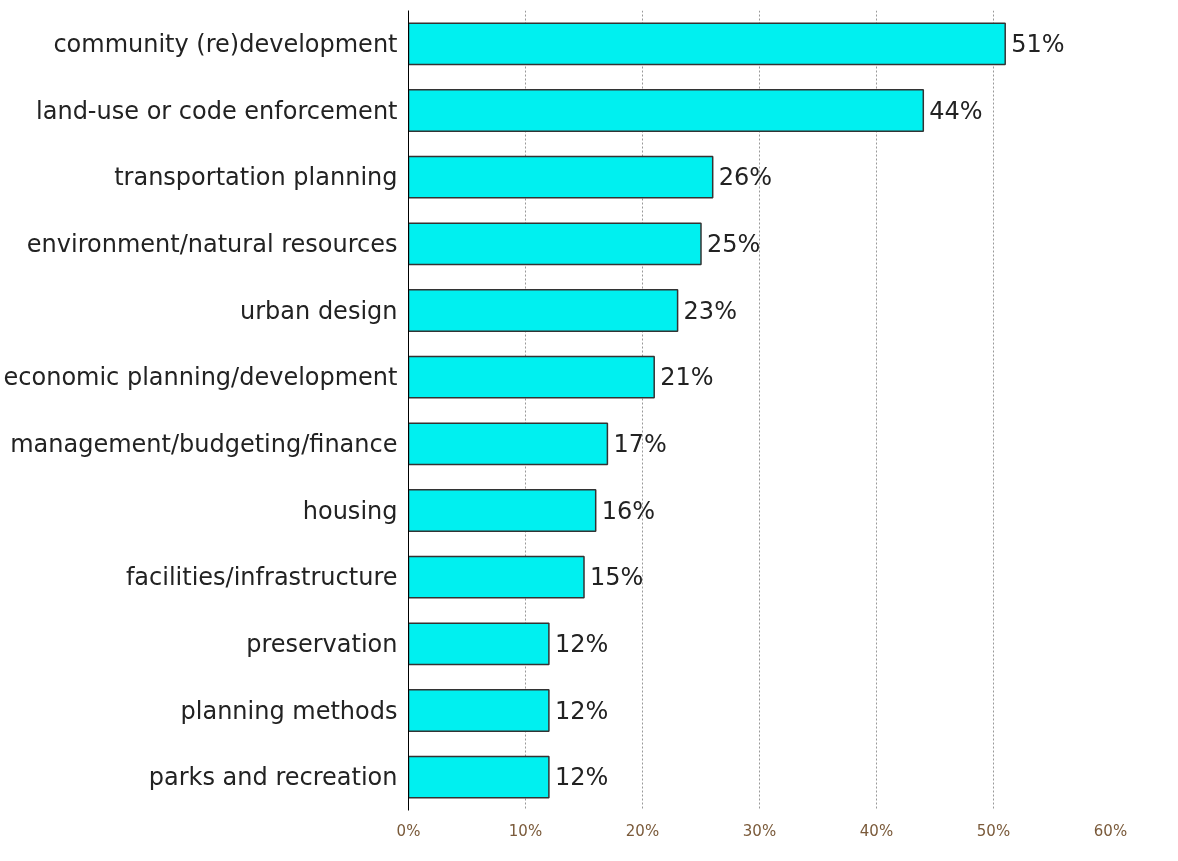 This screenshot has width=1178, height=861. I want to click on y-tick-label: urban design, so click(319, 310).